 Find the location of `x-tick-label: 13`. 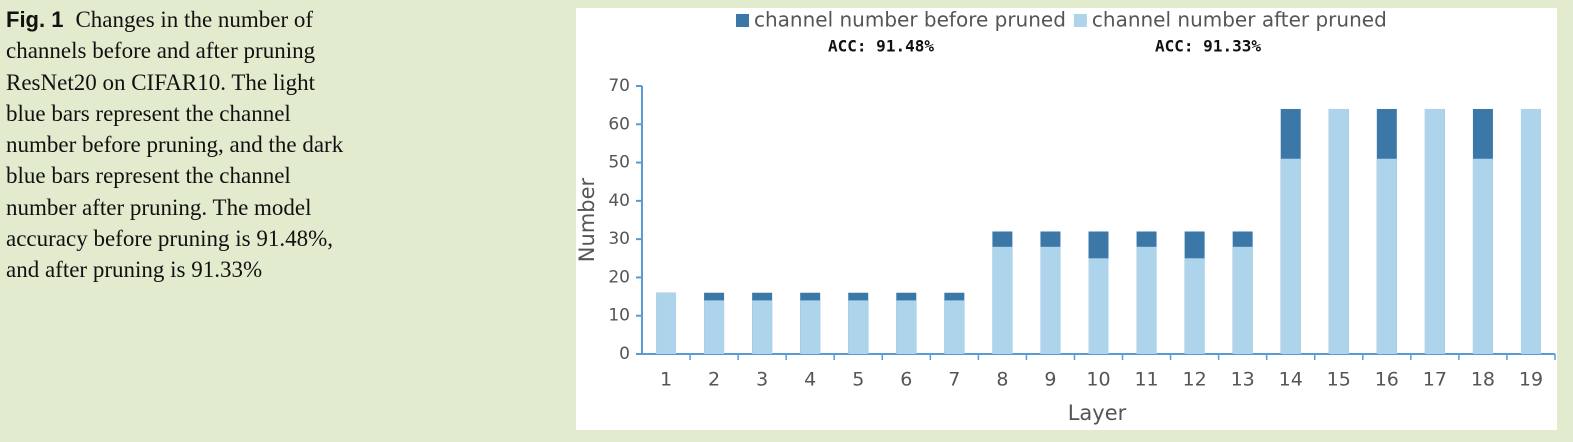

x-tick-label: 13 is located at coordinates (1243, 380).